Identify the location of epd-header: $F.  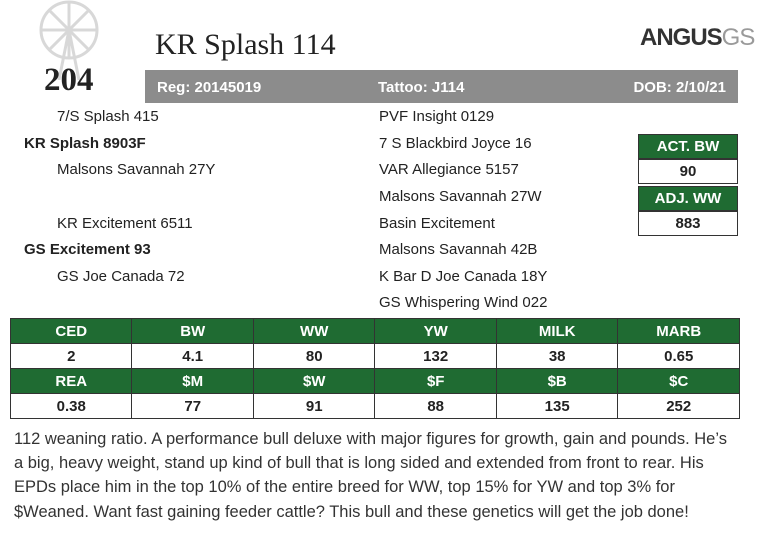
(435, 381).